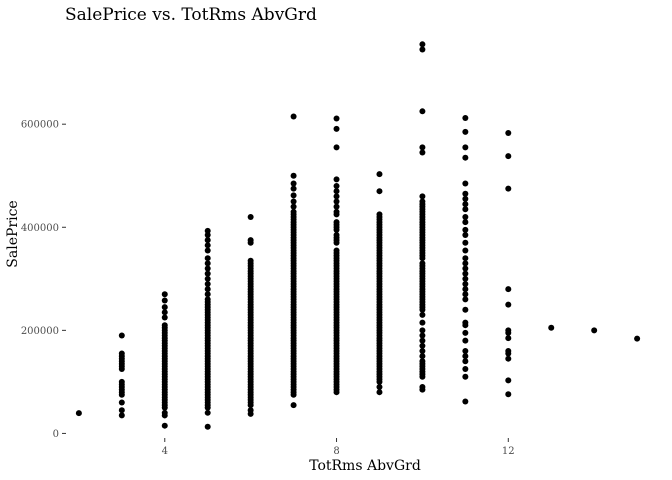  What do you see at coordinates (56, 434) in the screenshot?
I see `y-tick-label: 0` at bounding box center [56, 434].